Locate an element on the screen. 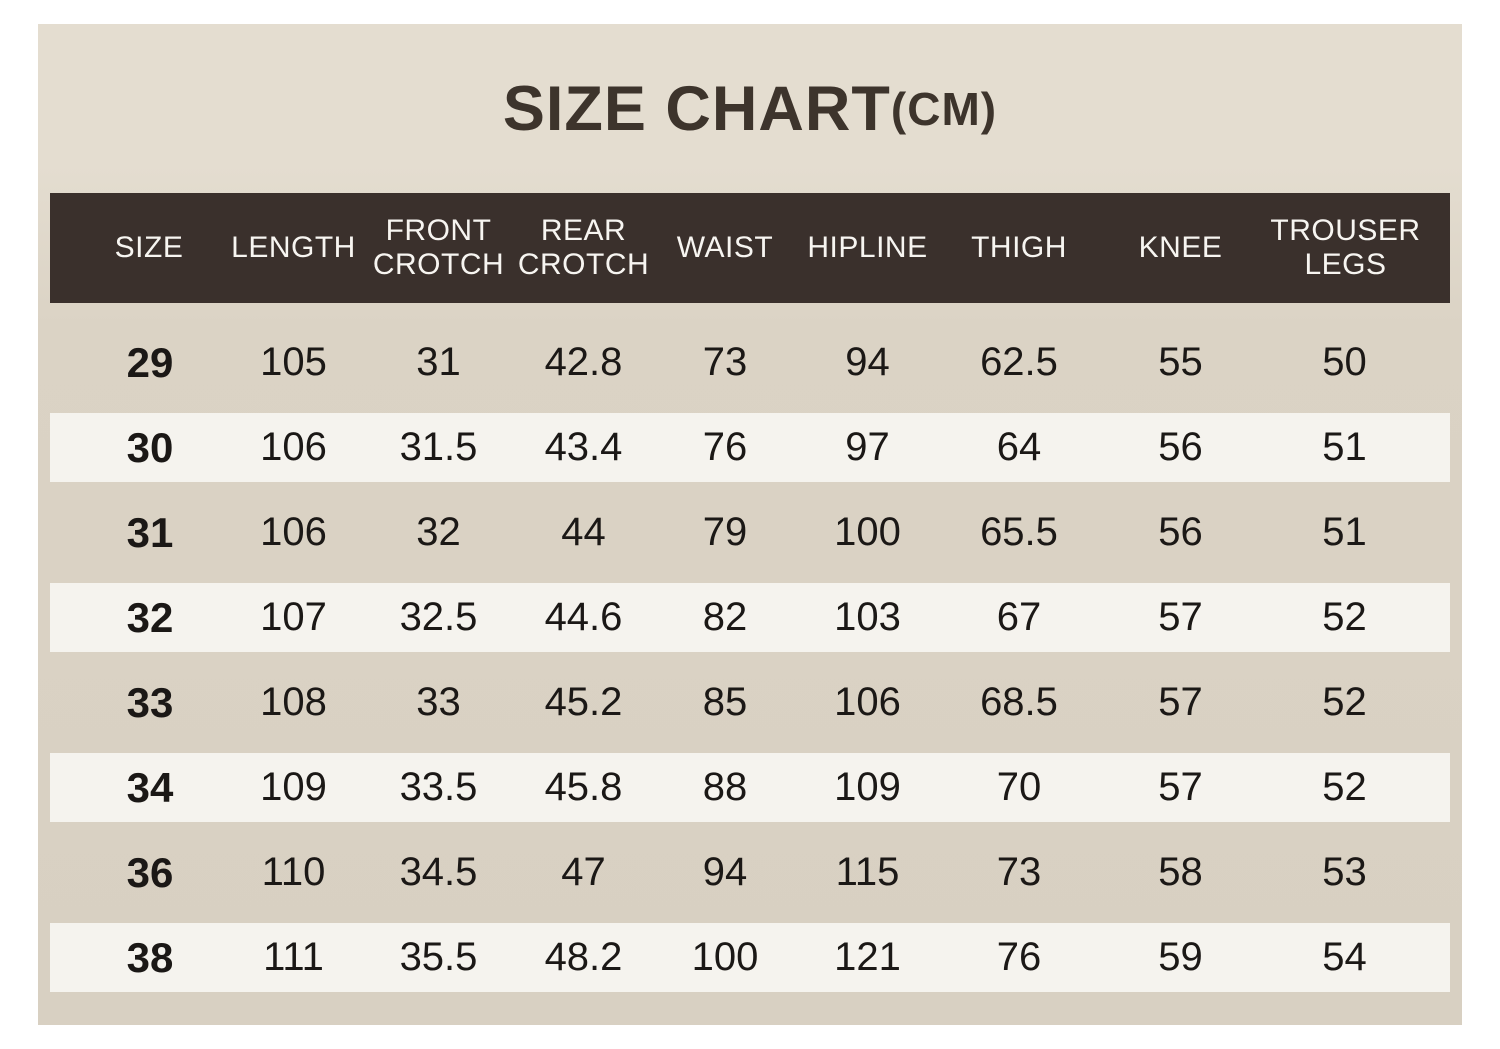 This screenshot has height=1049, width=1500. table-cell: 54 is located at coordinates (1344, 957).